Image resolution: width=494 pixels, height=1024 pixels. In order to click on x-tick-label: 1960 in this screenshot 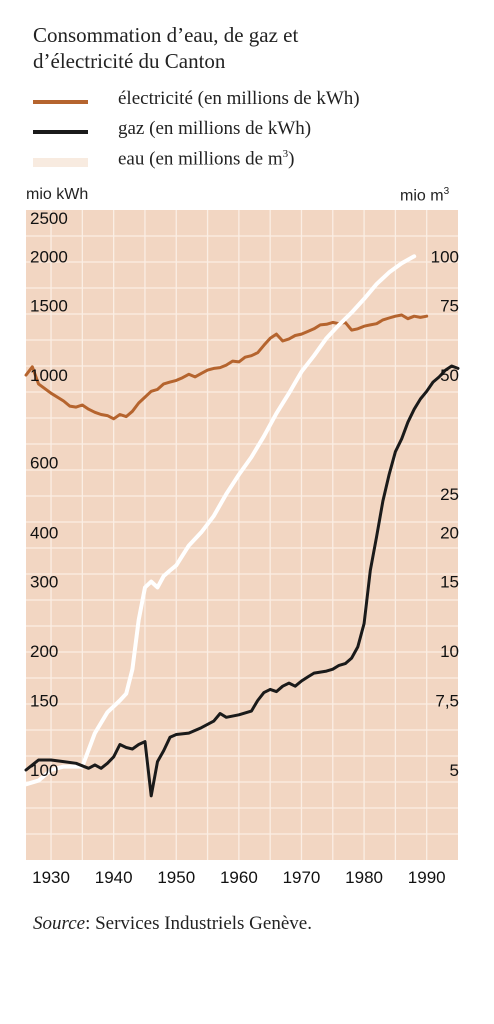, I will do `click(239, 877)`.